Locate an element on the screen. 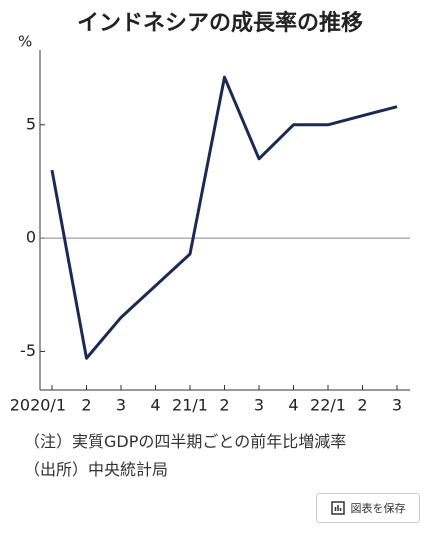 The image size is (441, 537). x-tick-label: 21/1 is located at coordinates (190, 405).